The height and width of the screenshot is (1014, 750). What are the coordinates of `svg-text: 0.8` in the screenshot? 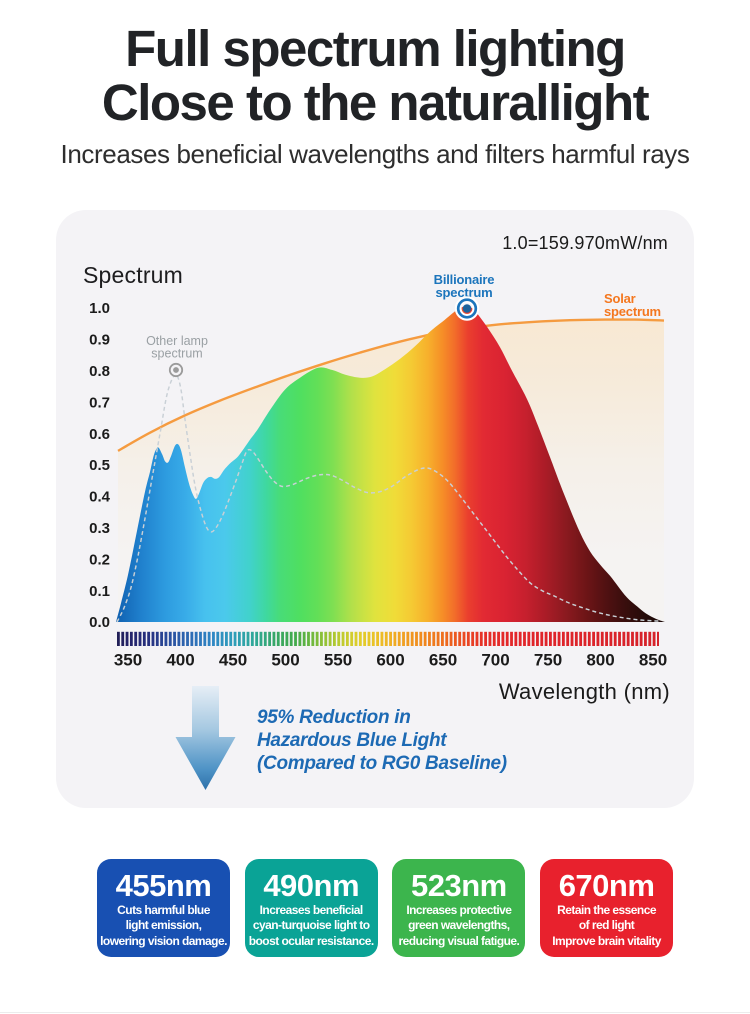 It's located at (99, 371).